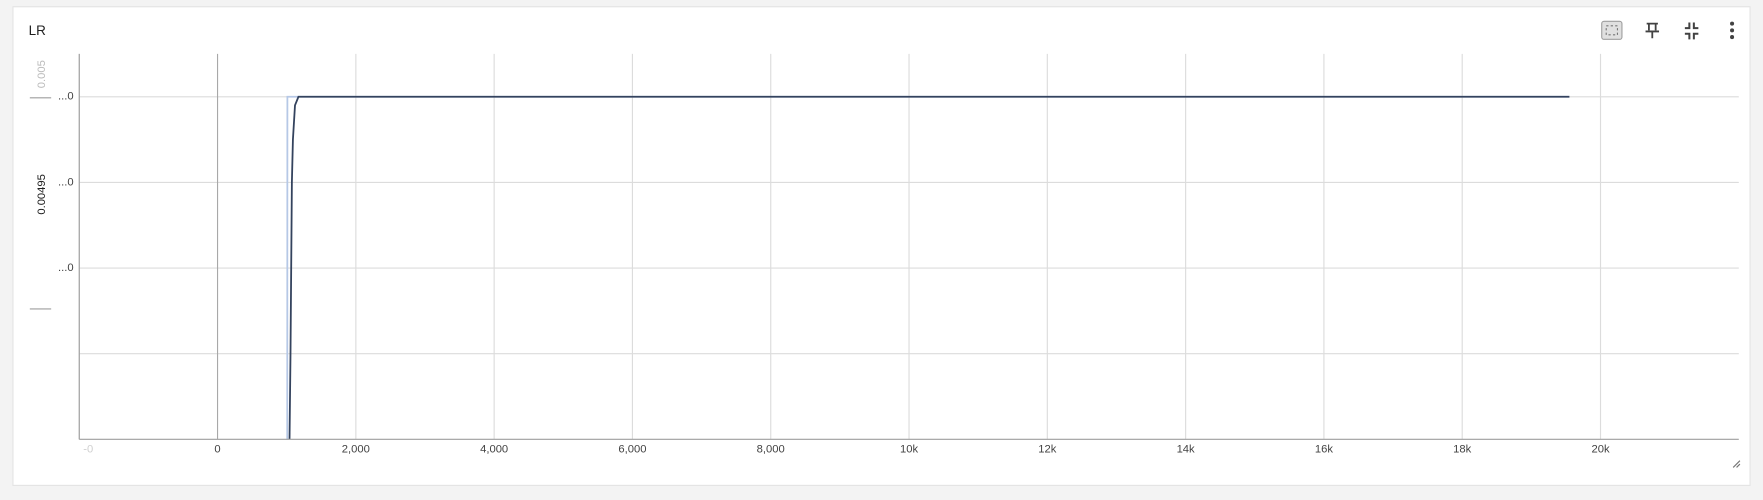 The image size is (1763, 500). I want to click on x-tick-label: -0, so click(88, 449).